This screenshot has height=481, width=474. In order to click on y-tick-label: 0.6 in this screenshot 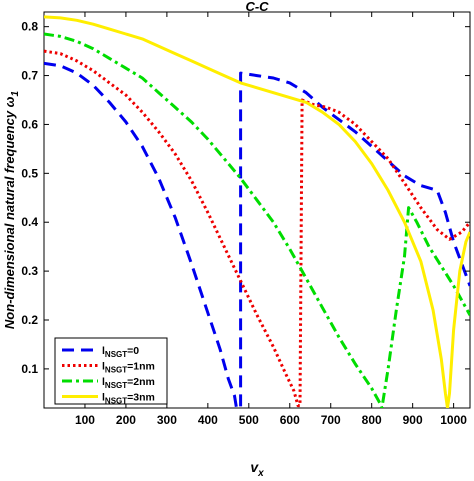, I will do `click(29, 124)`.